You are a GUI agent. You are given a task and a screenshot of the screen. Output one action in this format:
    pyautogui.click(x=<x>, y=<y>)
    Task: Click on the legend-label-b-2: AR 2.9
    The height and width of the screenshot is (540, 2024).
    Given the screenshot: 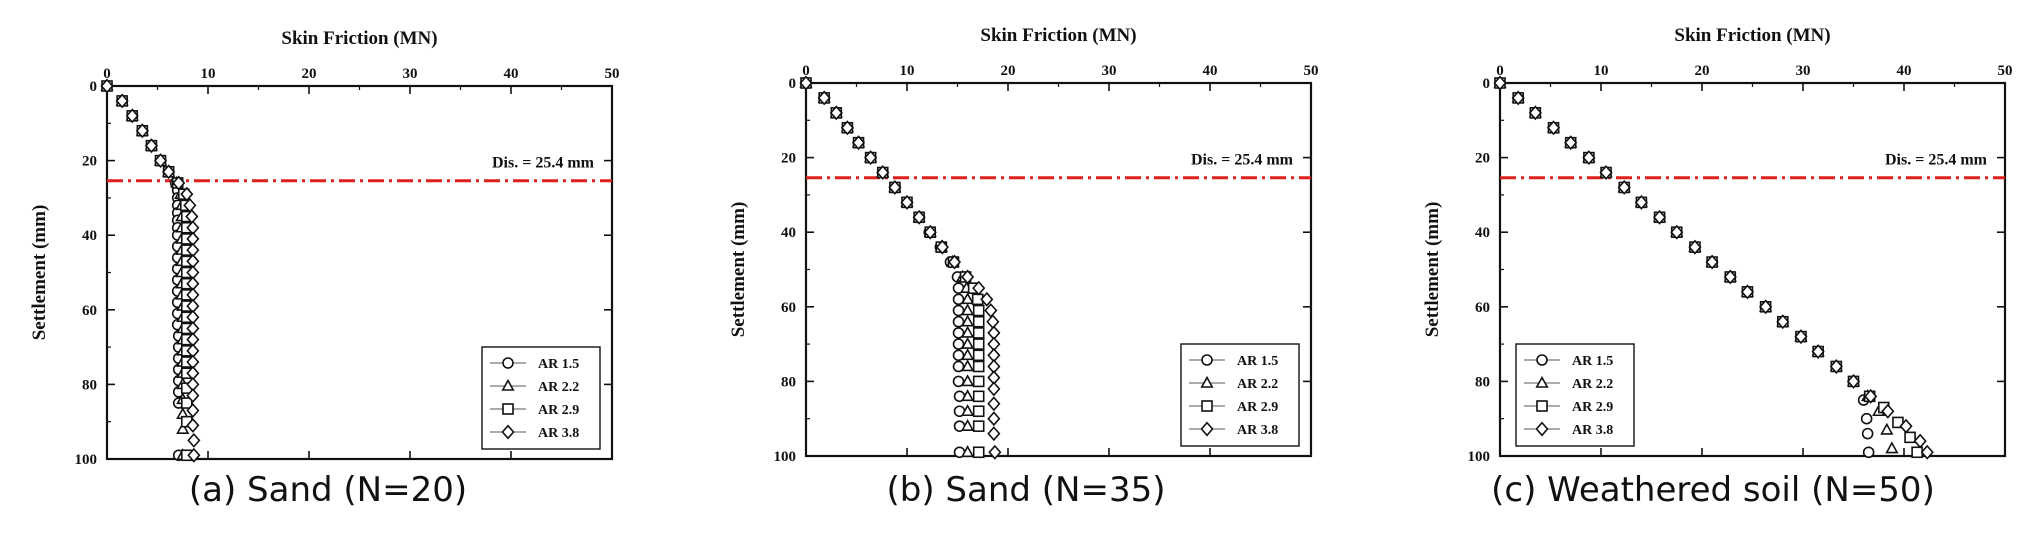 What is the action you would take?
    pyautogui.click(x=1257, y=407)
    